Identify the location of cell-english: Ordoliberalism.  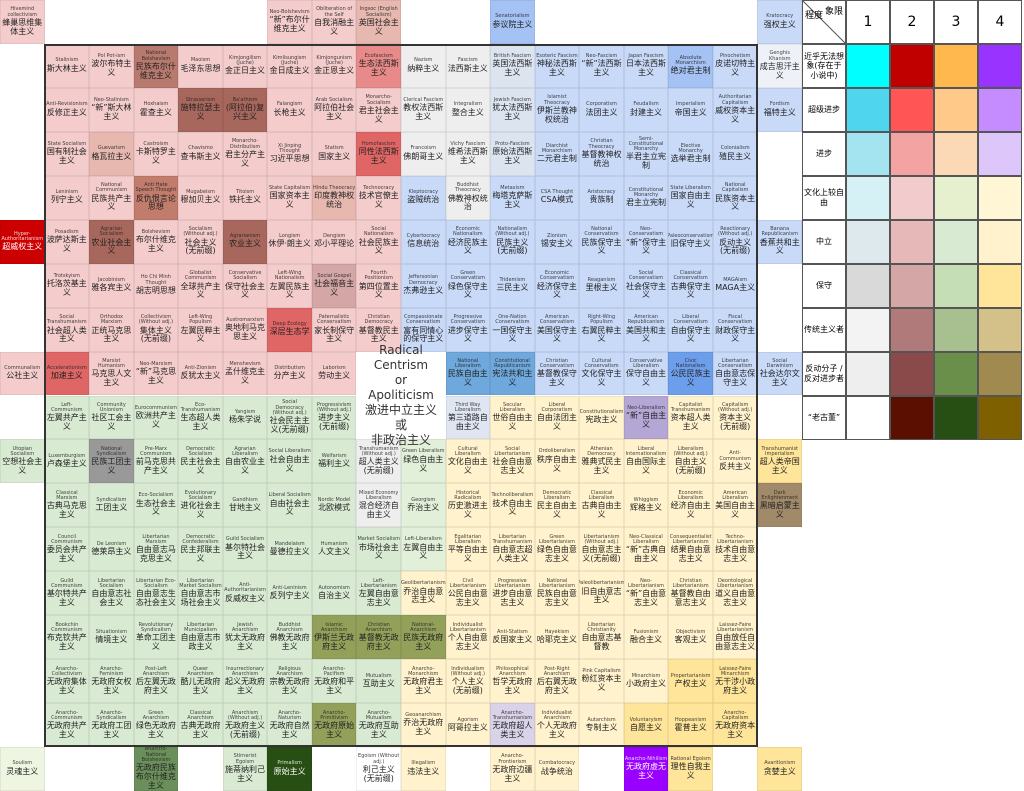
(557, 451).